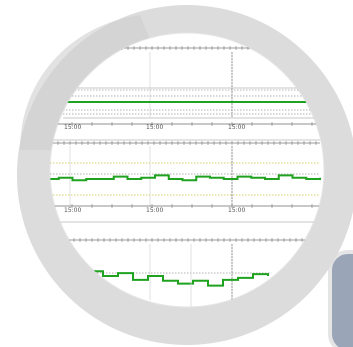  What do you see at coordinates (178, 278) in the screenshot?
I see `chart-3-trace` at bounding box center [178, 278].